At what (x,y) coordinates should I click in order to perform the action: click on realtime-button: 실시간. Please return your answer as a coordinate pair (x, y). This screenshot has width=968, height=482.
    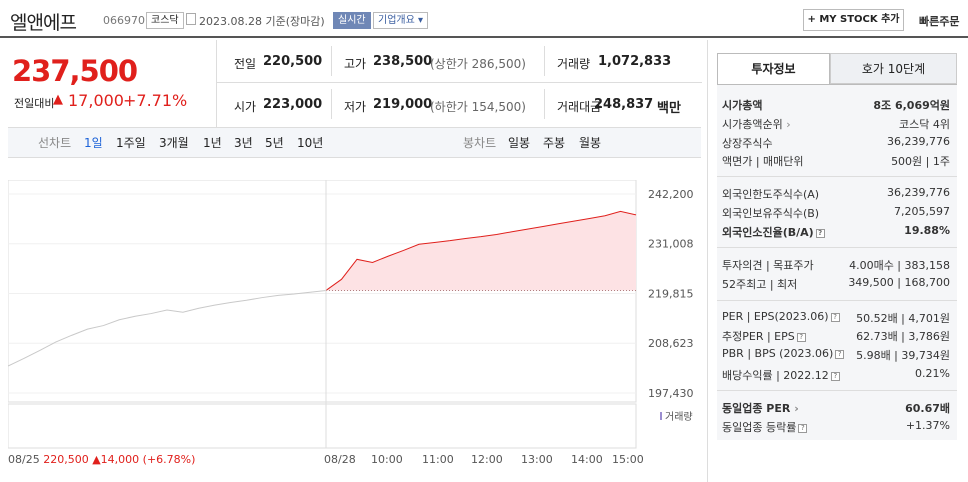
    Looking at the image, I should click on (352, 20).